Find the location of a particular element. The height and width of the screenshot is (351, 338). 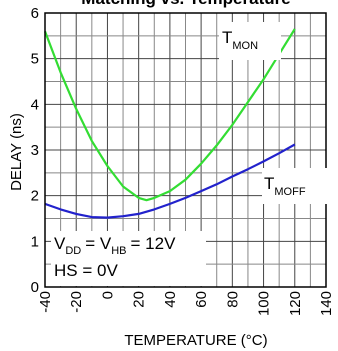

tmoff-label-bg is located at coordinates (297, 186).